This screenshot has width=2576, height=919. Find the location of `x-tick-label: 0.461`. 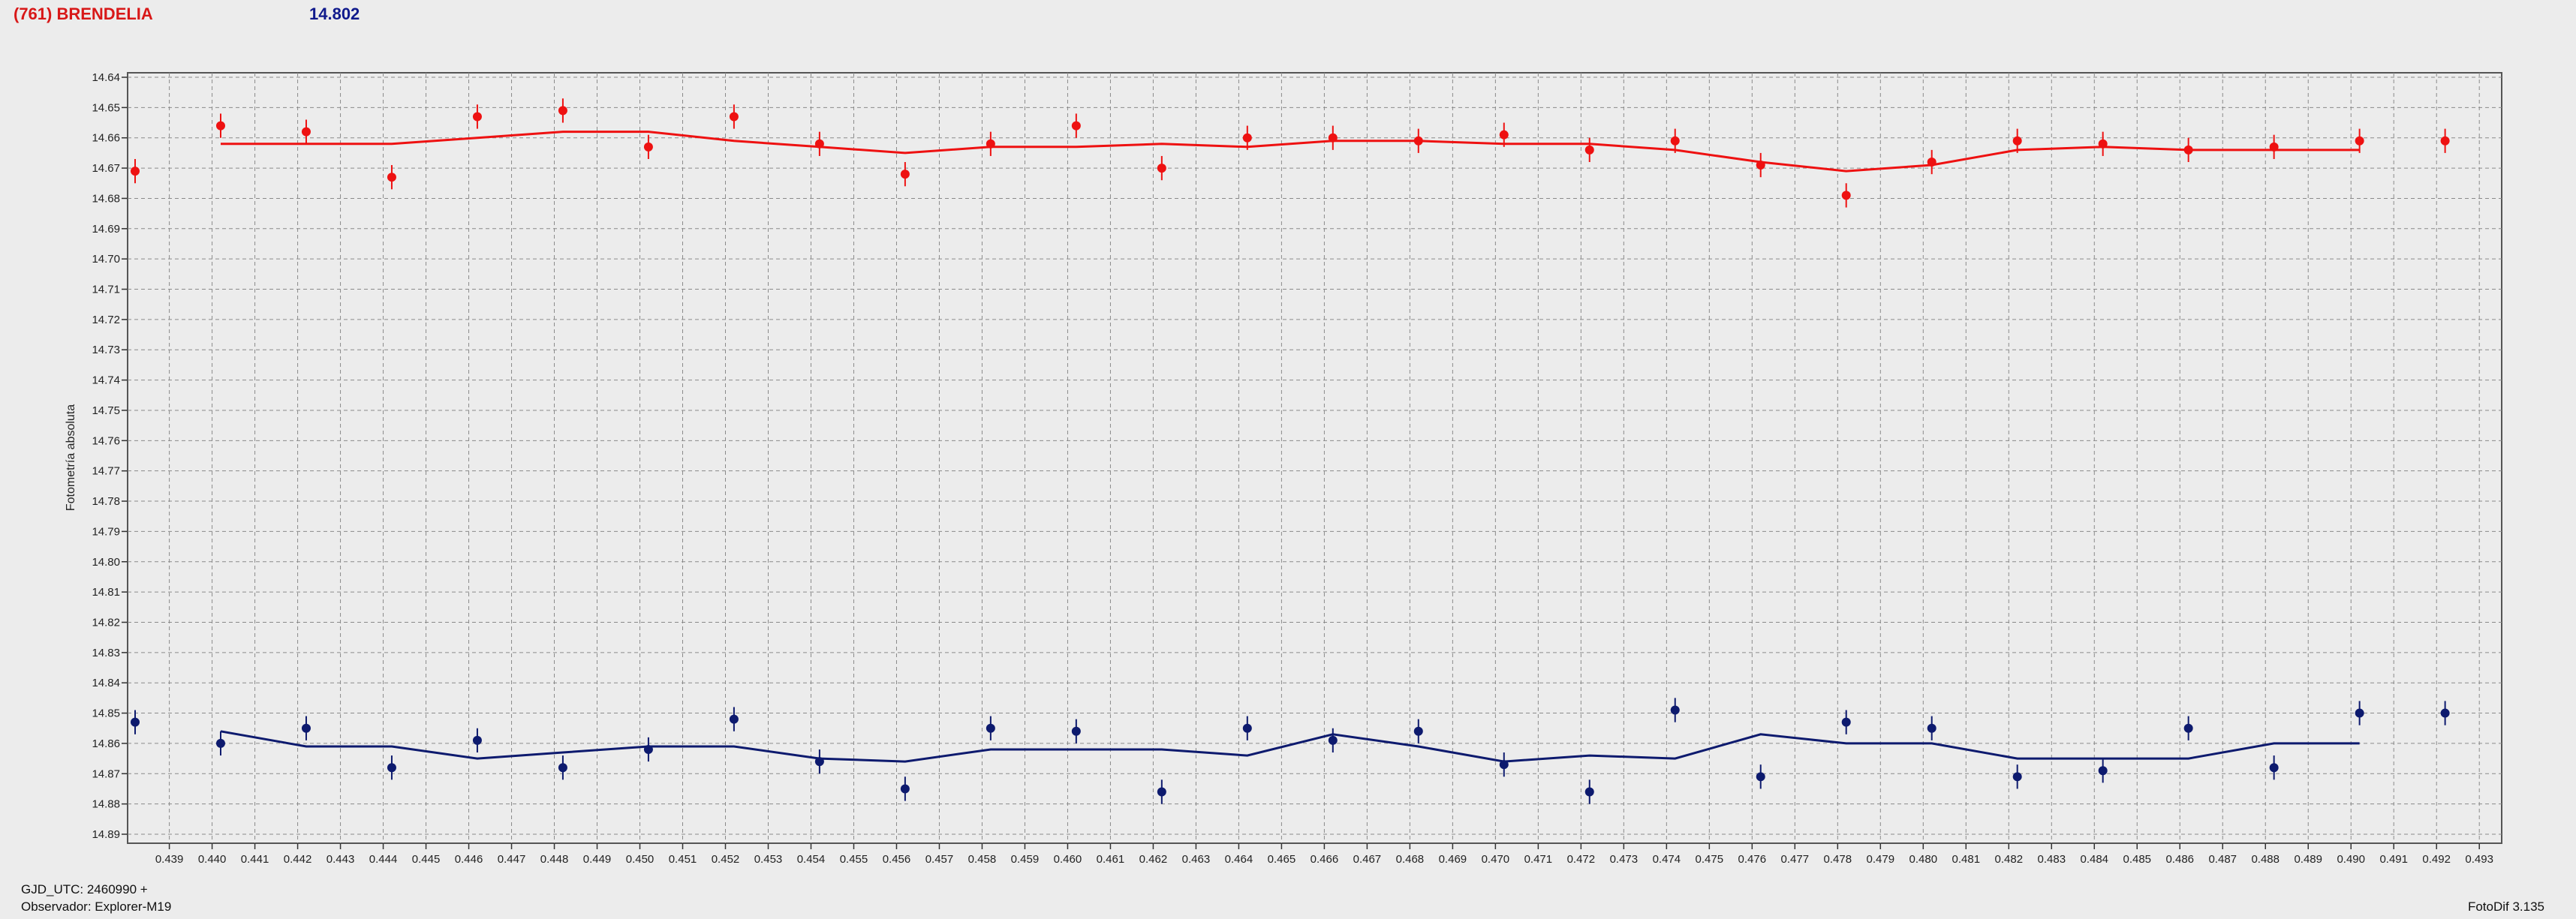

x-tick-label: 0.461 is located at coordinates (1111, 859).